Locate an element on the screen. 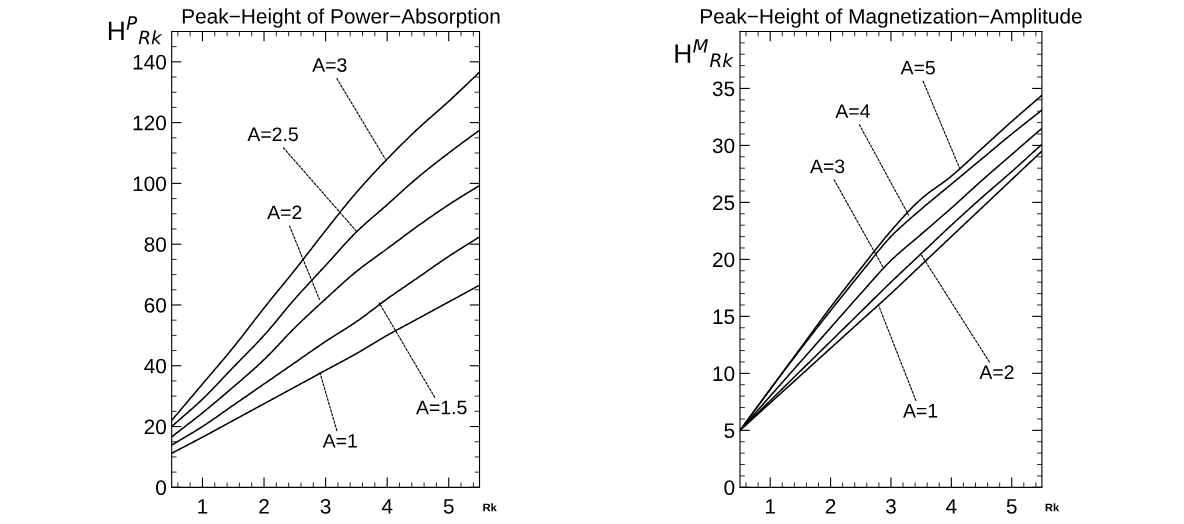  y-tick-label: 10 is located at coordinates (724, 374).